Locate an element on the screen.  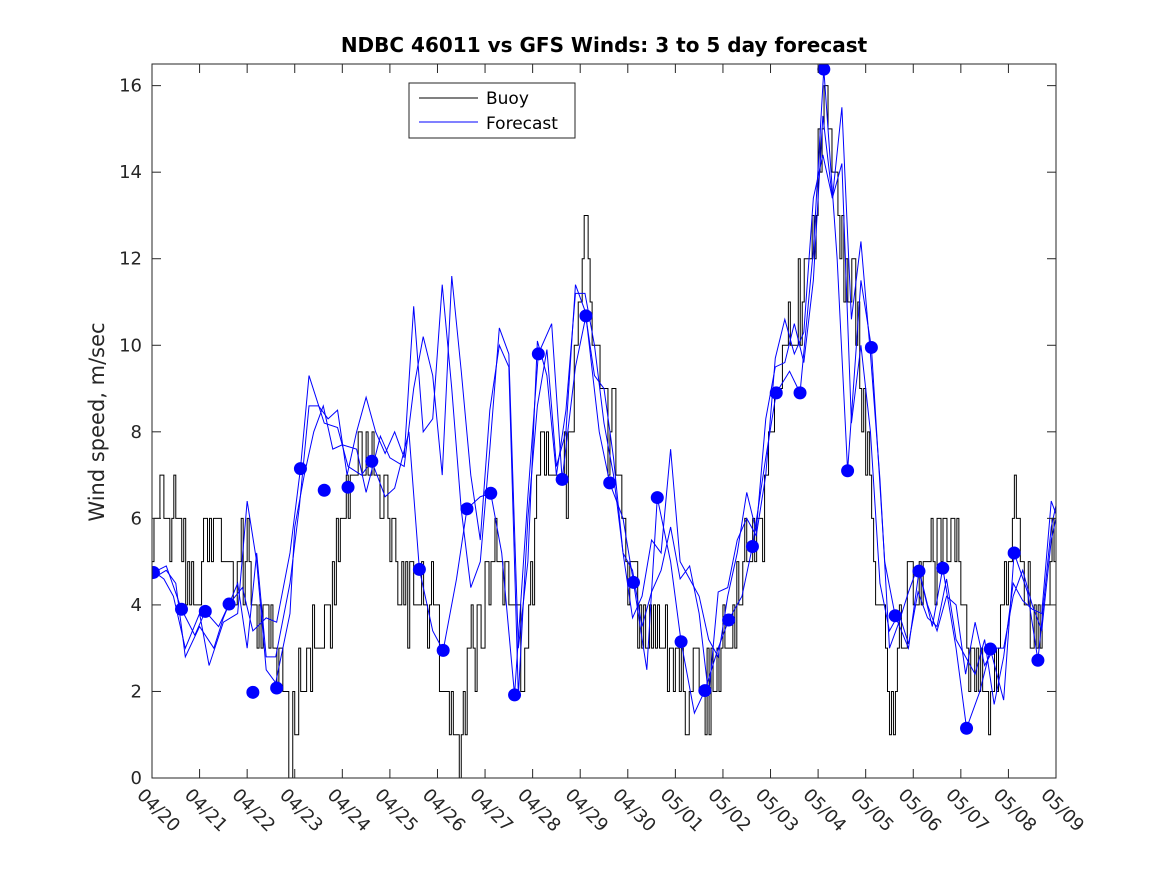
legend-buoy-label: Buoy is located at coordinates (507, 99).